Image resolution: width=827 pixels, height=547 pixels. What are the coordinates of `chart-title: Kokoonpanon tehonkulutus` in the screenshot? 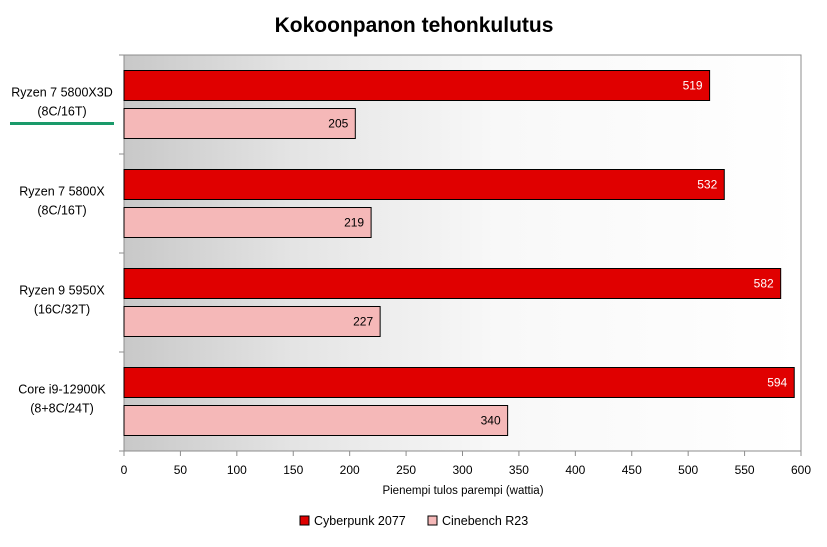 It's located at (414, 25).